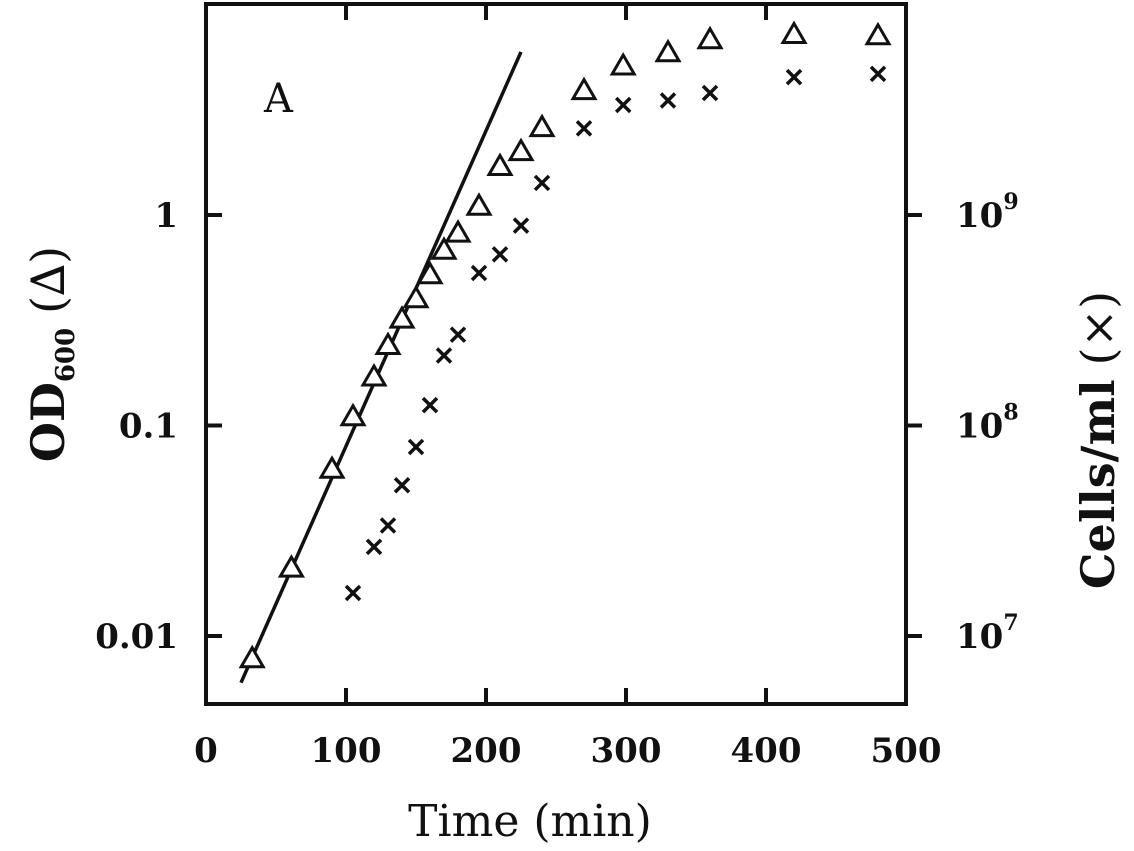  I want to click on y-right-tick-exponent: 8, so click(1010, 413).